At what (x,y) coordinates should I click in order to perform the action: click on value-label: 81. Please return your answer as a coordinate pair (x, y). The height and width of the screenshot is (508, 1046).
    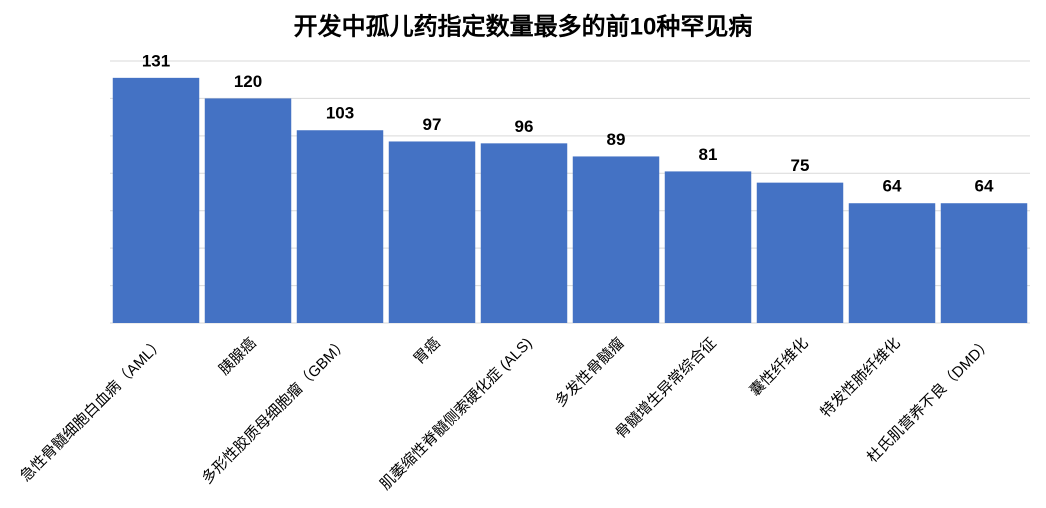
    Looking at the image, I should click on (708, 154).